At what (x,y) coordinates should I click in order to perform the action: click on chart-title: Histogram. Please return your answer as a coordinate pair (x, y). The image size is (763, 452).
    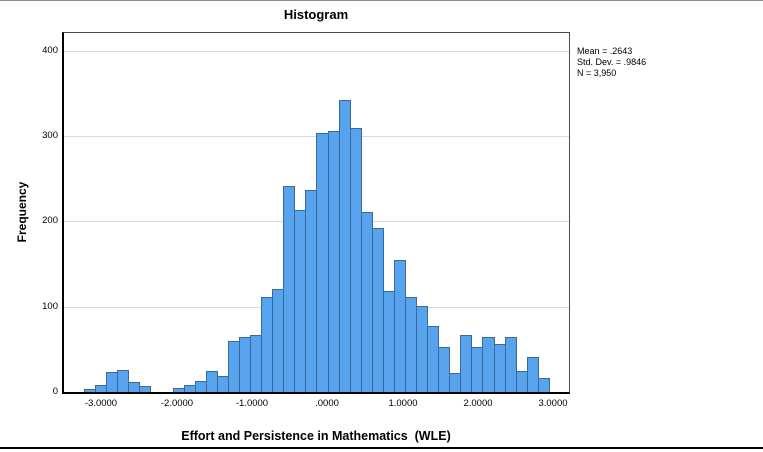
    Looking at the image, I should click on (316, 14).